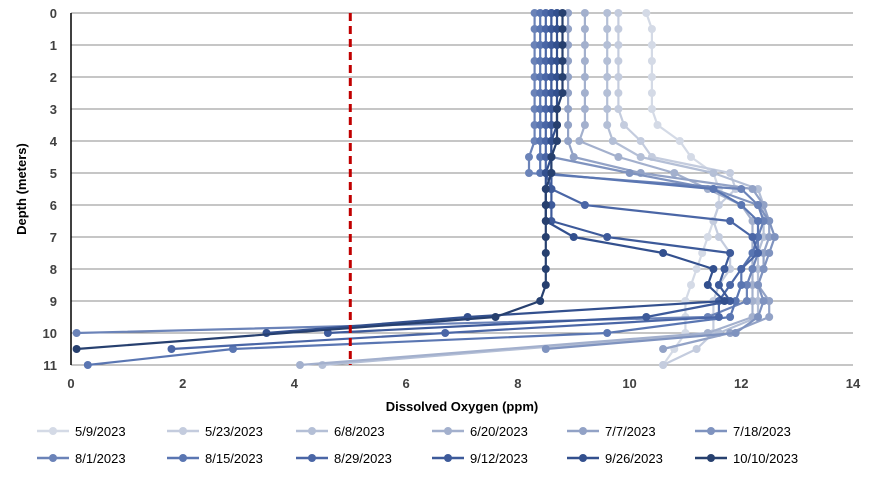 The width and height of the screenshot is (881, 492). I want to click on legend-item-9: 8/29/2023, so click(344, 458).